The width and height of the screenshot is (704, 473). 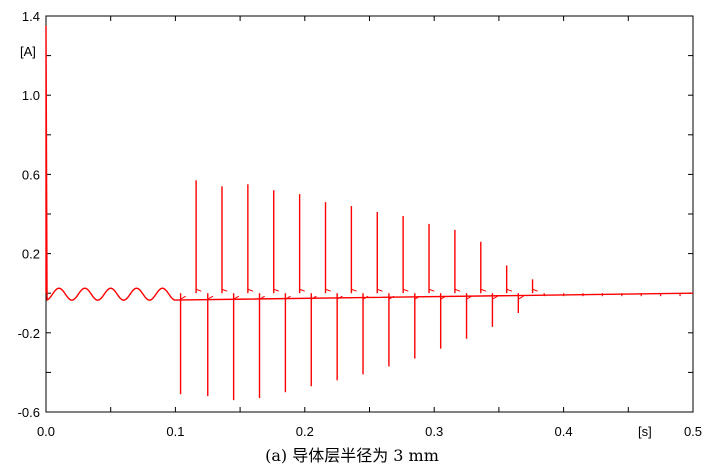 What do you see at coordinates (29, 412) in the screenshot?
I see `y-tick-label: -0.6` at bounding box center [29, 412].